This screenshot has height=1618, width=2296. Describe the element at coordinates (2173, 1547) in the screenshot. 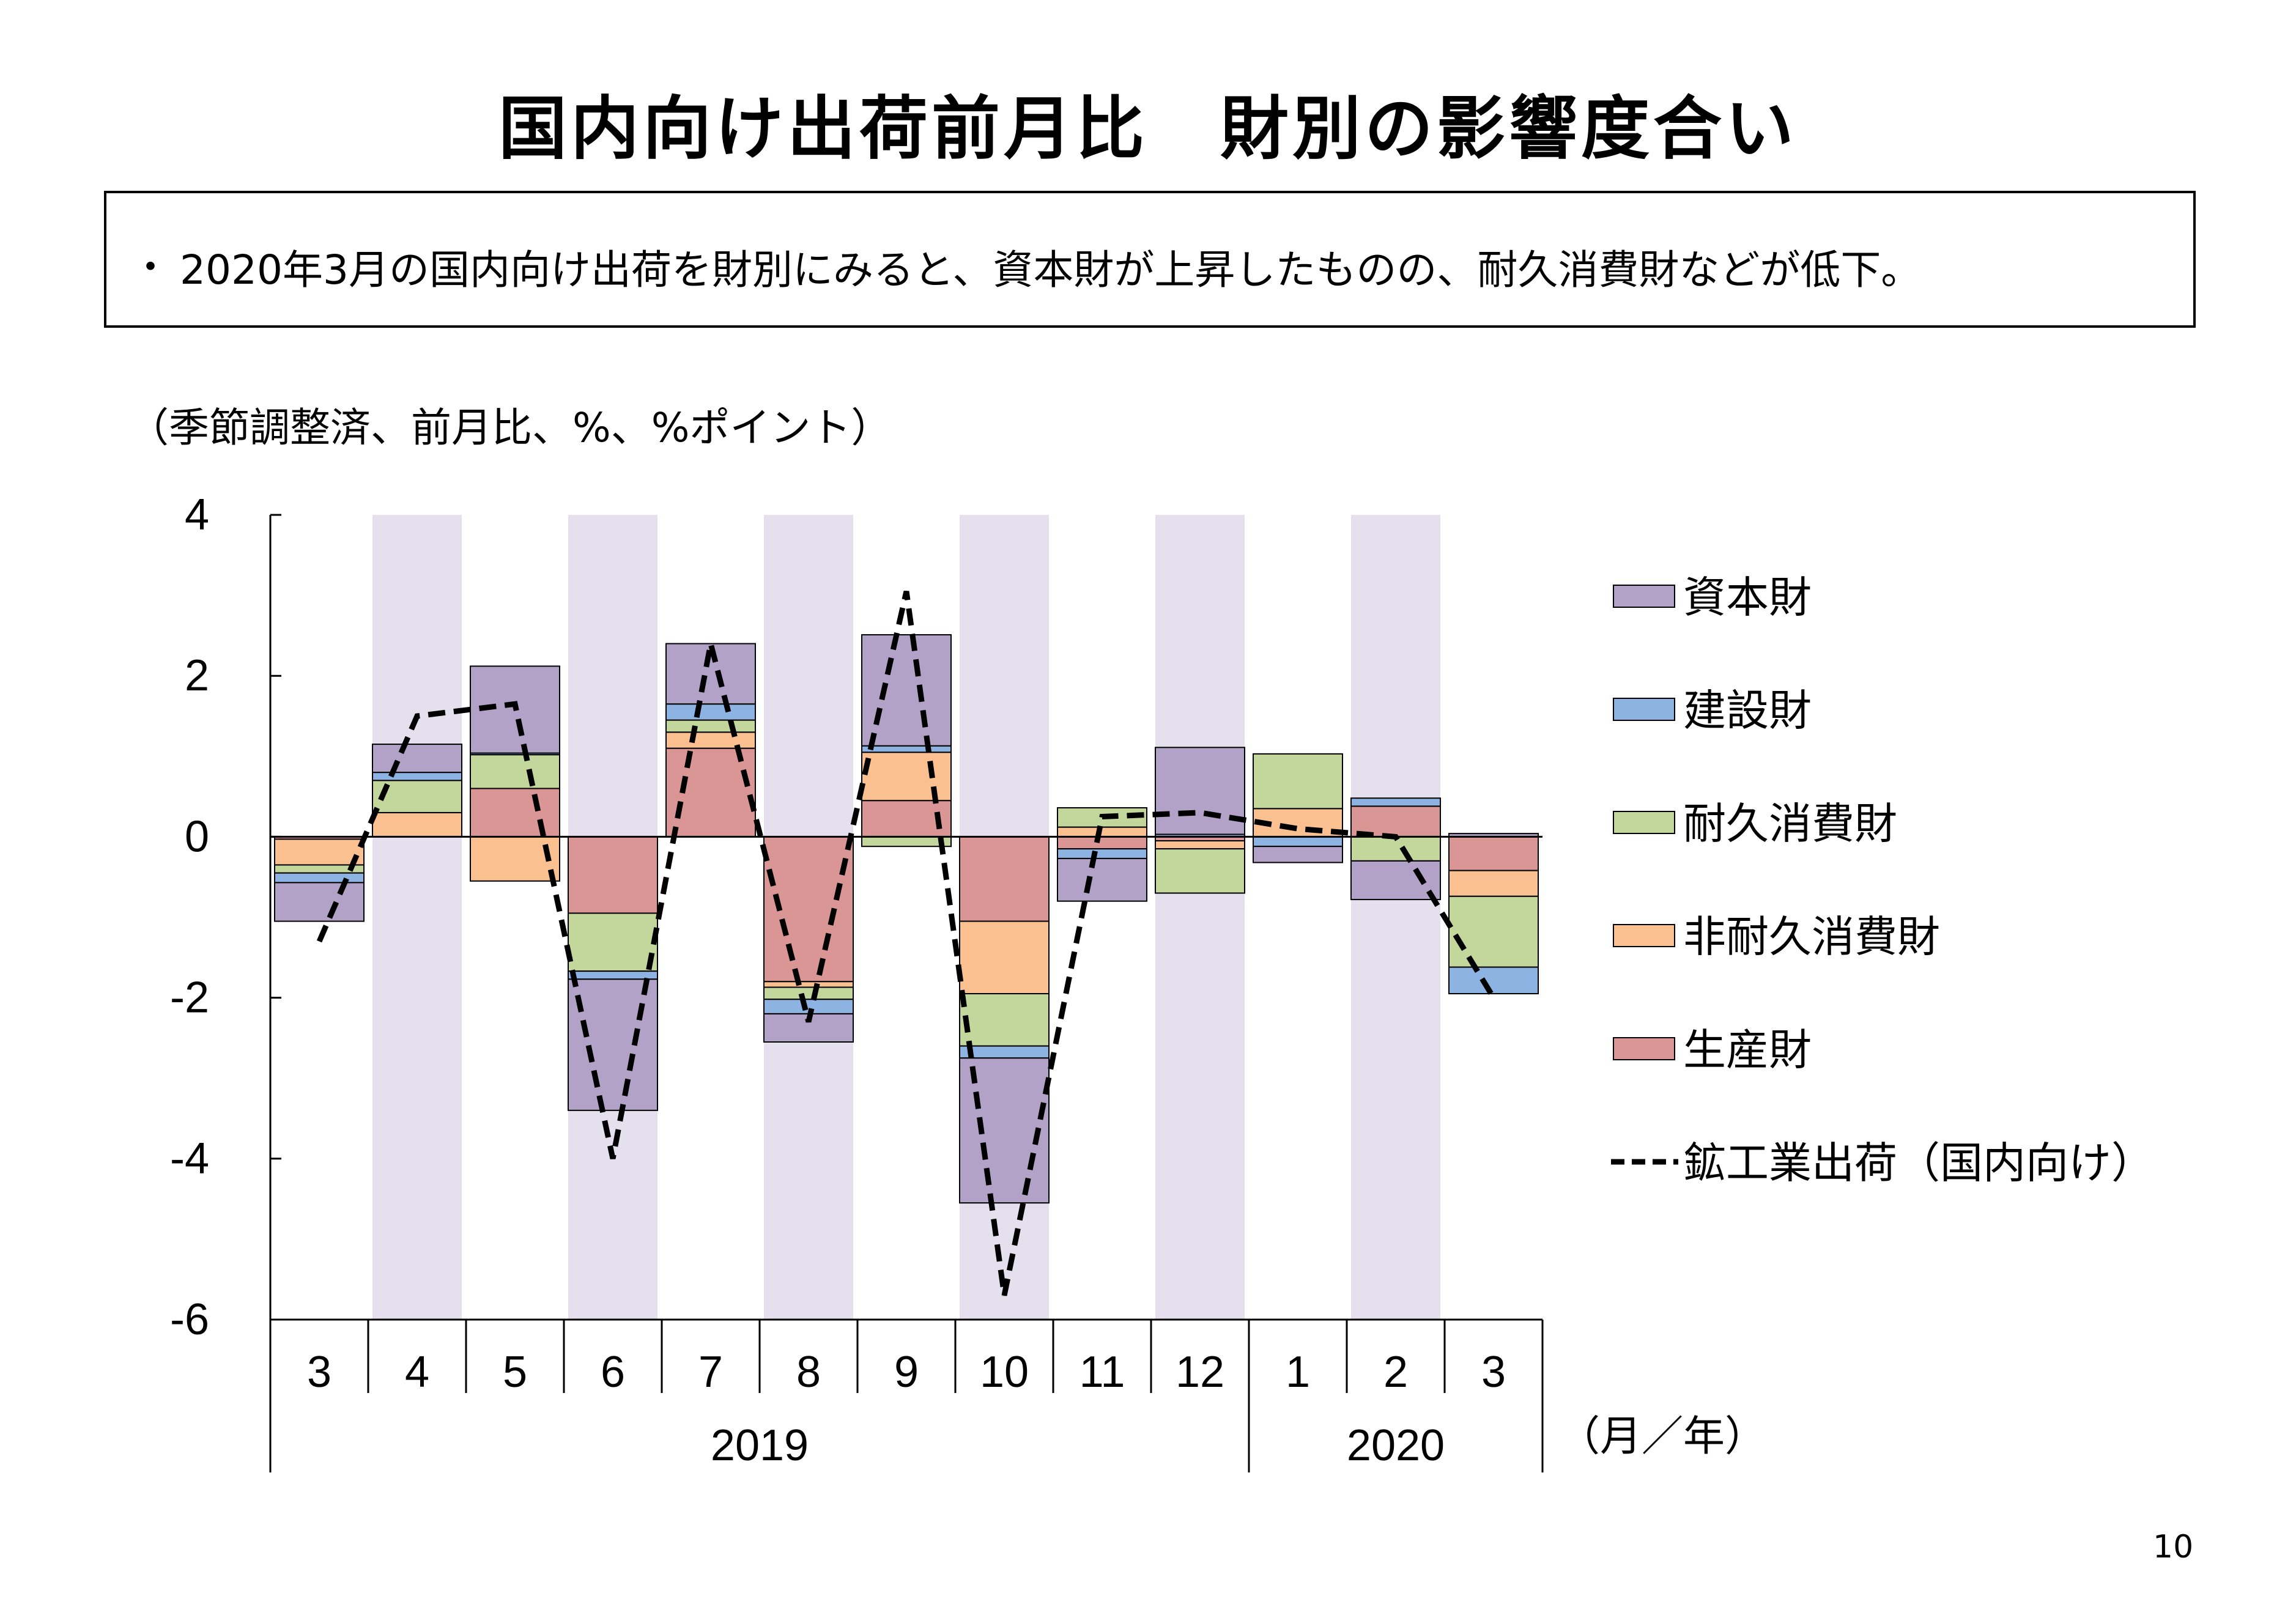

I see `page-number: 10` at that location.